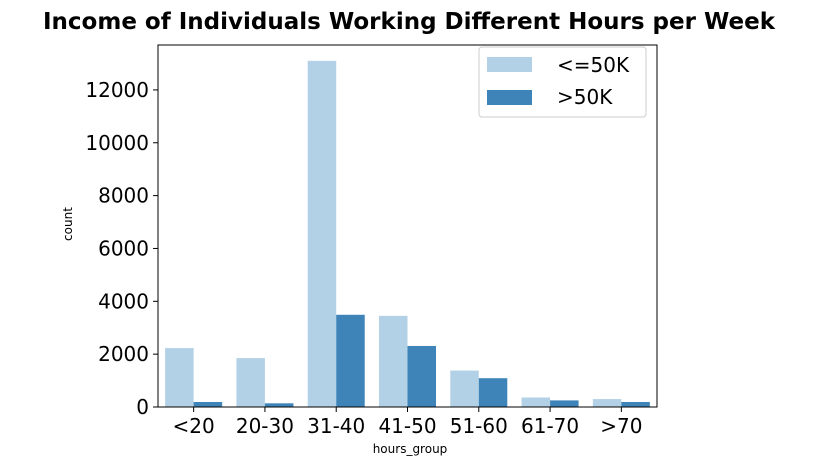  What do you see at coordinates (265, 426) in the screenshot?
I see `x-tick-label: 20-30` at bounding box center [265, 426].